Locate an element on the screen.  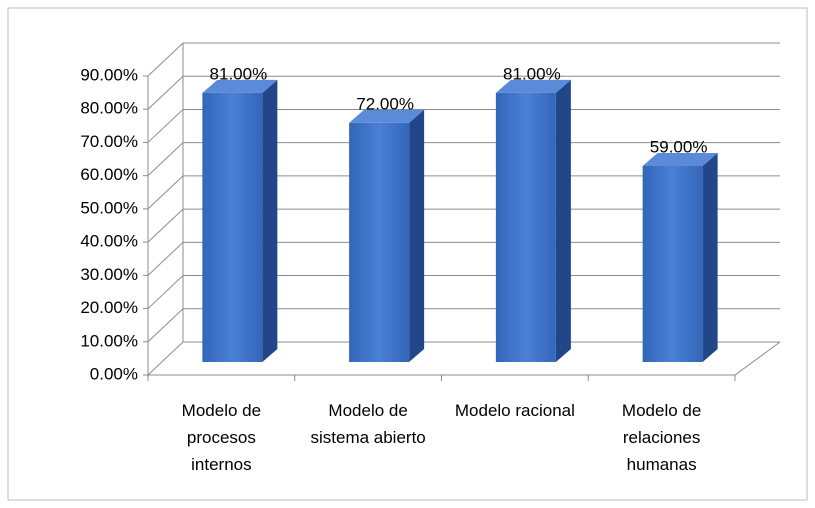
x-tick-label: Modelo de sistema abierto is located at coordinates (368, 424).